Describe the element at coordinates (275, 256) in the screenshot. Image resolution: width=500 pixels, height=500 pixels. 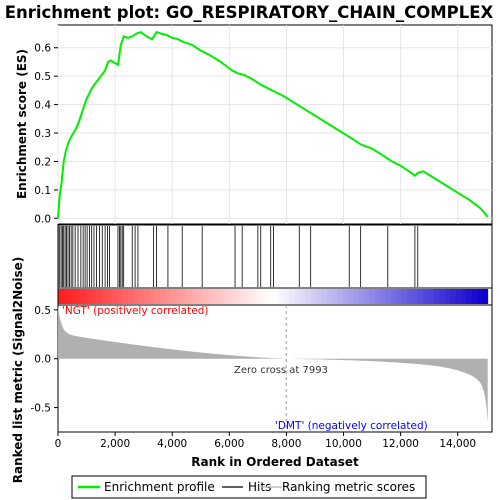
I see `hits-panel-frame` at that location.